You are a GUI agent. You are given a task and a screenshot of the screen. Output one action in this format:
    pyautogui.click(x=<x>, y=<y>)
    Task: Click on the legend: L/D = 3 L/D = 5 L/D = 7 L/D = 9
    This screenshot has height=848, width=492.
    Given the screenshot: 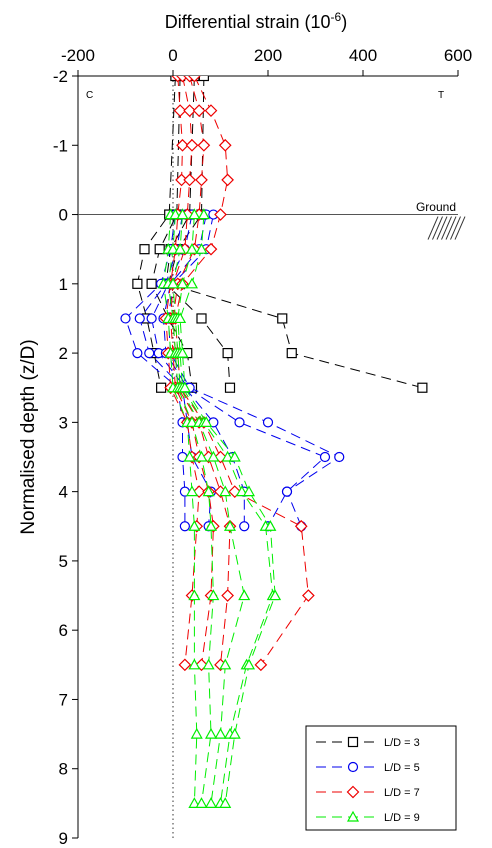 What is the action you would take?
    pyautogui.click(x=381, y=778)
    